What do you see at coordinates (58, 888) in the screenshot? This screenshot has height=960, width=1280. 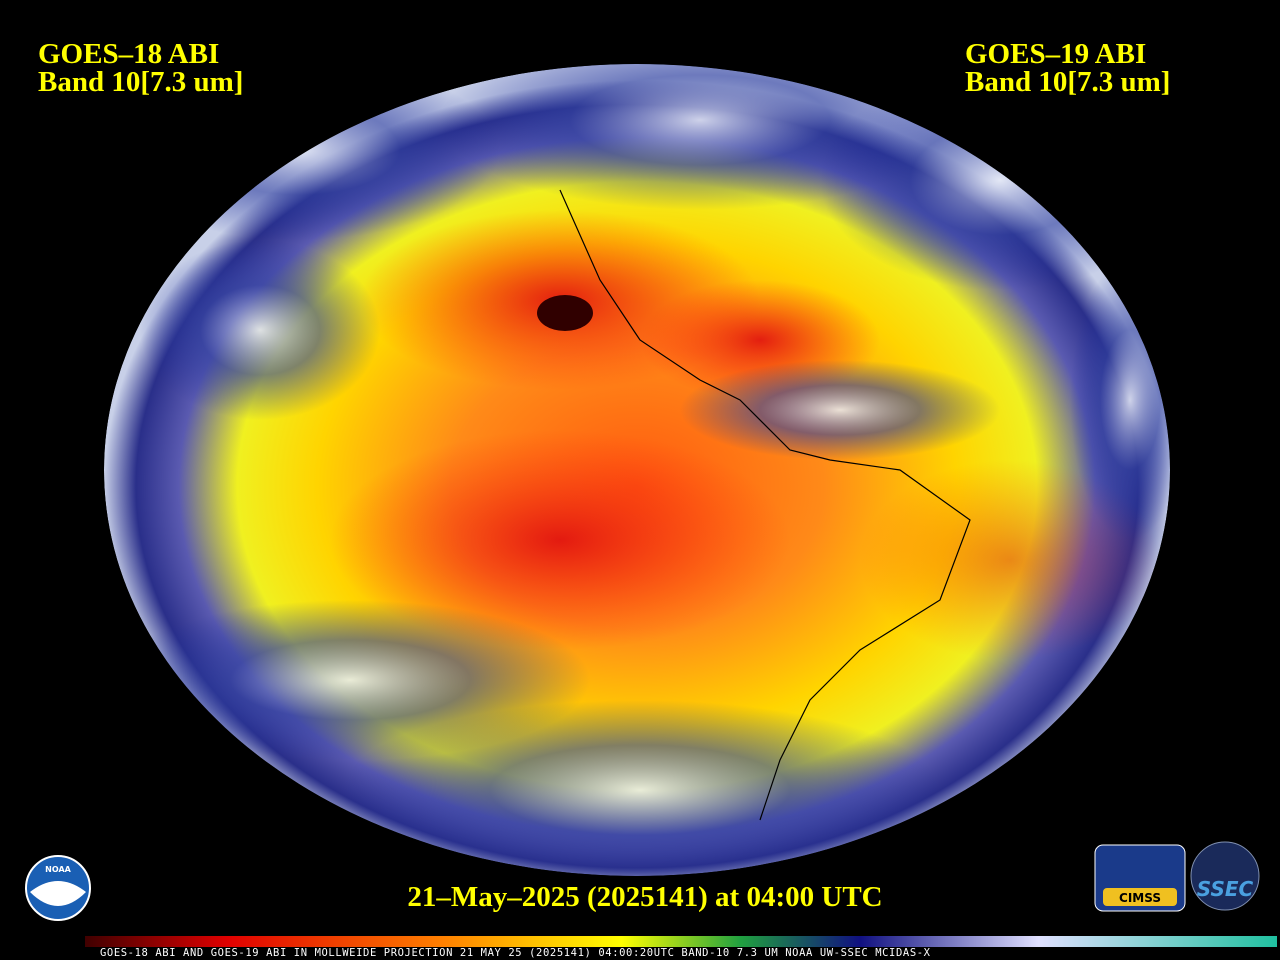 I see `noaa-logo: NOAA` at bounding box center [58, 888].